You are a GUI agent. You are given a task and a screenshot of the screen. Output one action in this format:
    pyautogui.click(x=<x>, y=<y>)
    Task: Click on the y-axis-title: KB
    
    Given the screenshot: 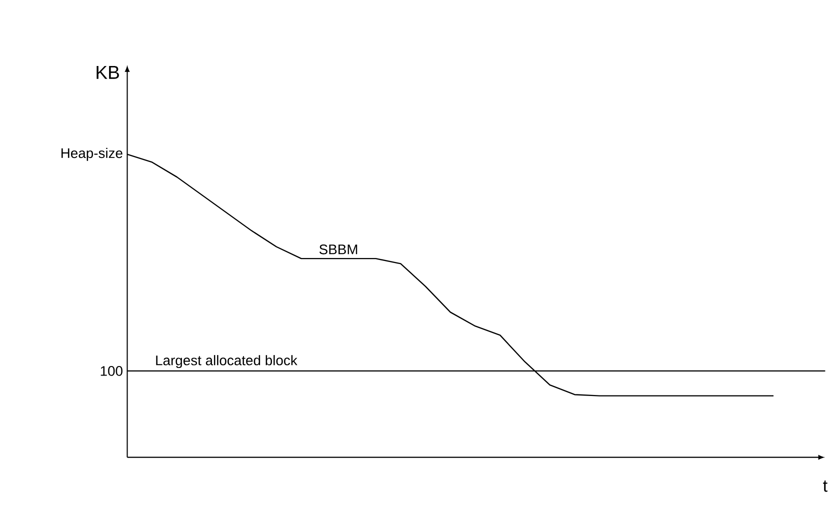 What is the action you would take?
    pyautogui.click(x=107, y=72)
    